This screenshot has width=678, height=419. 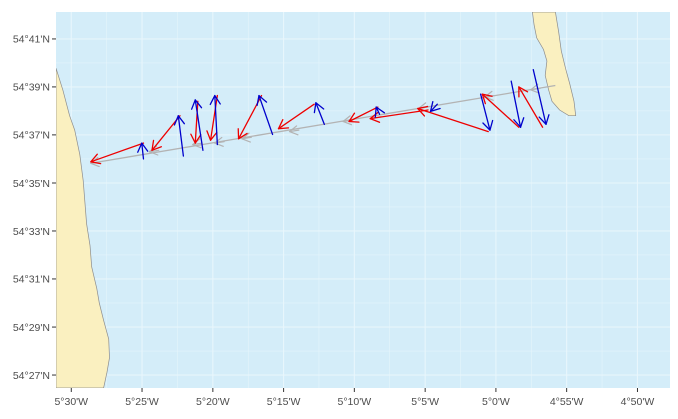 I want to click on y-tick-label: 54°31'N, so click(x=31, y=280).